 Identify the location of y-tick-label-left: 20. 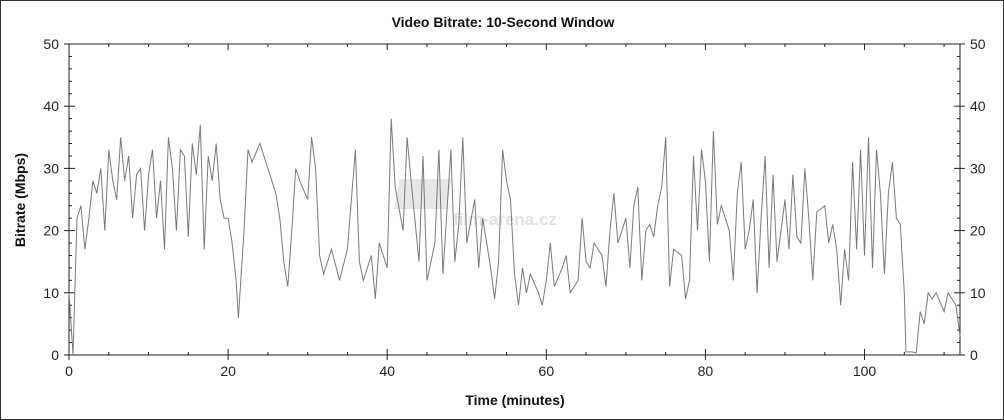
(51, 231).